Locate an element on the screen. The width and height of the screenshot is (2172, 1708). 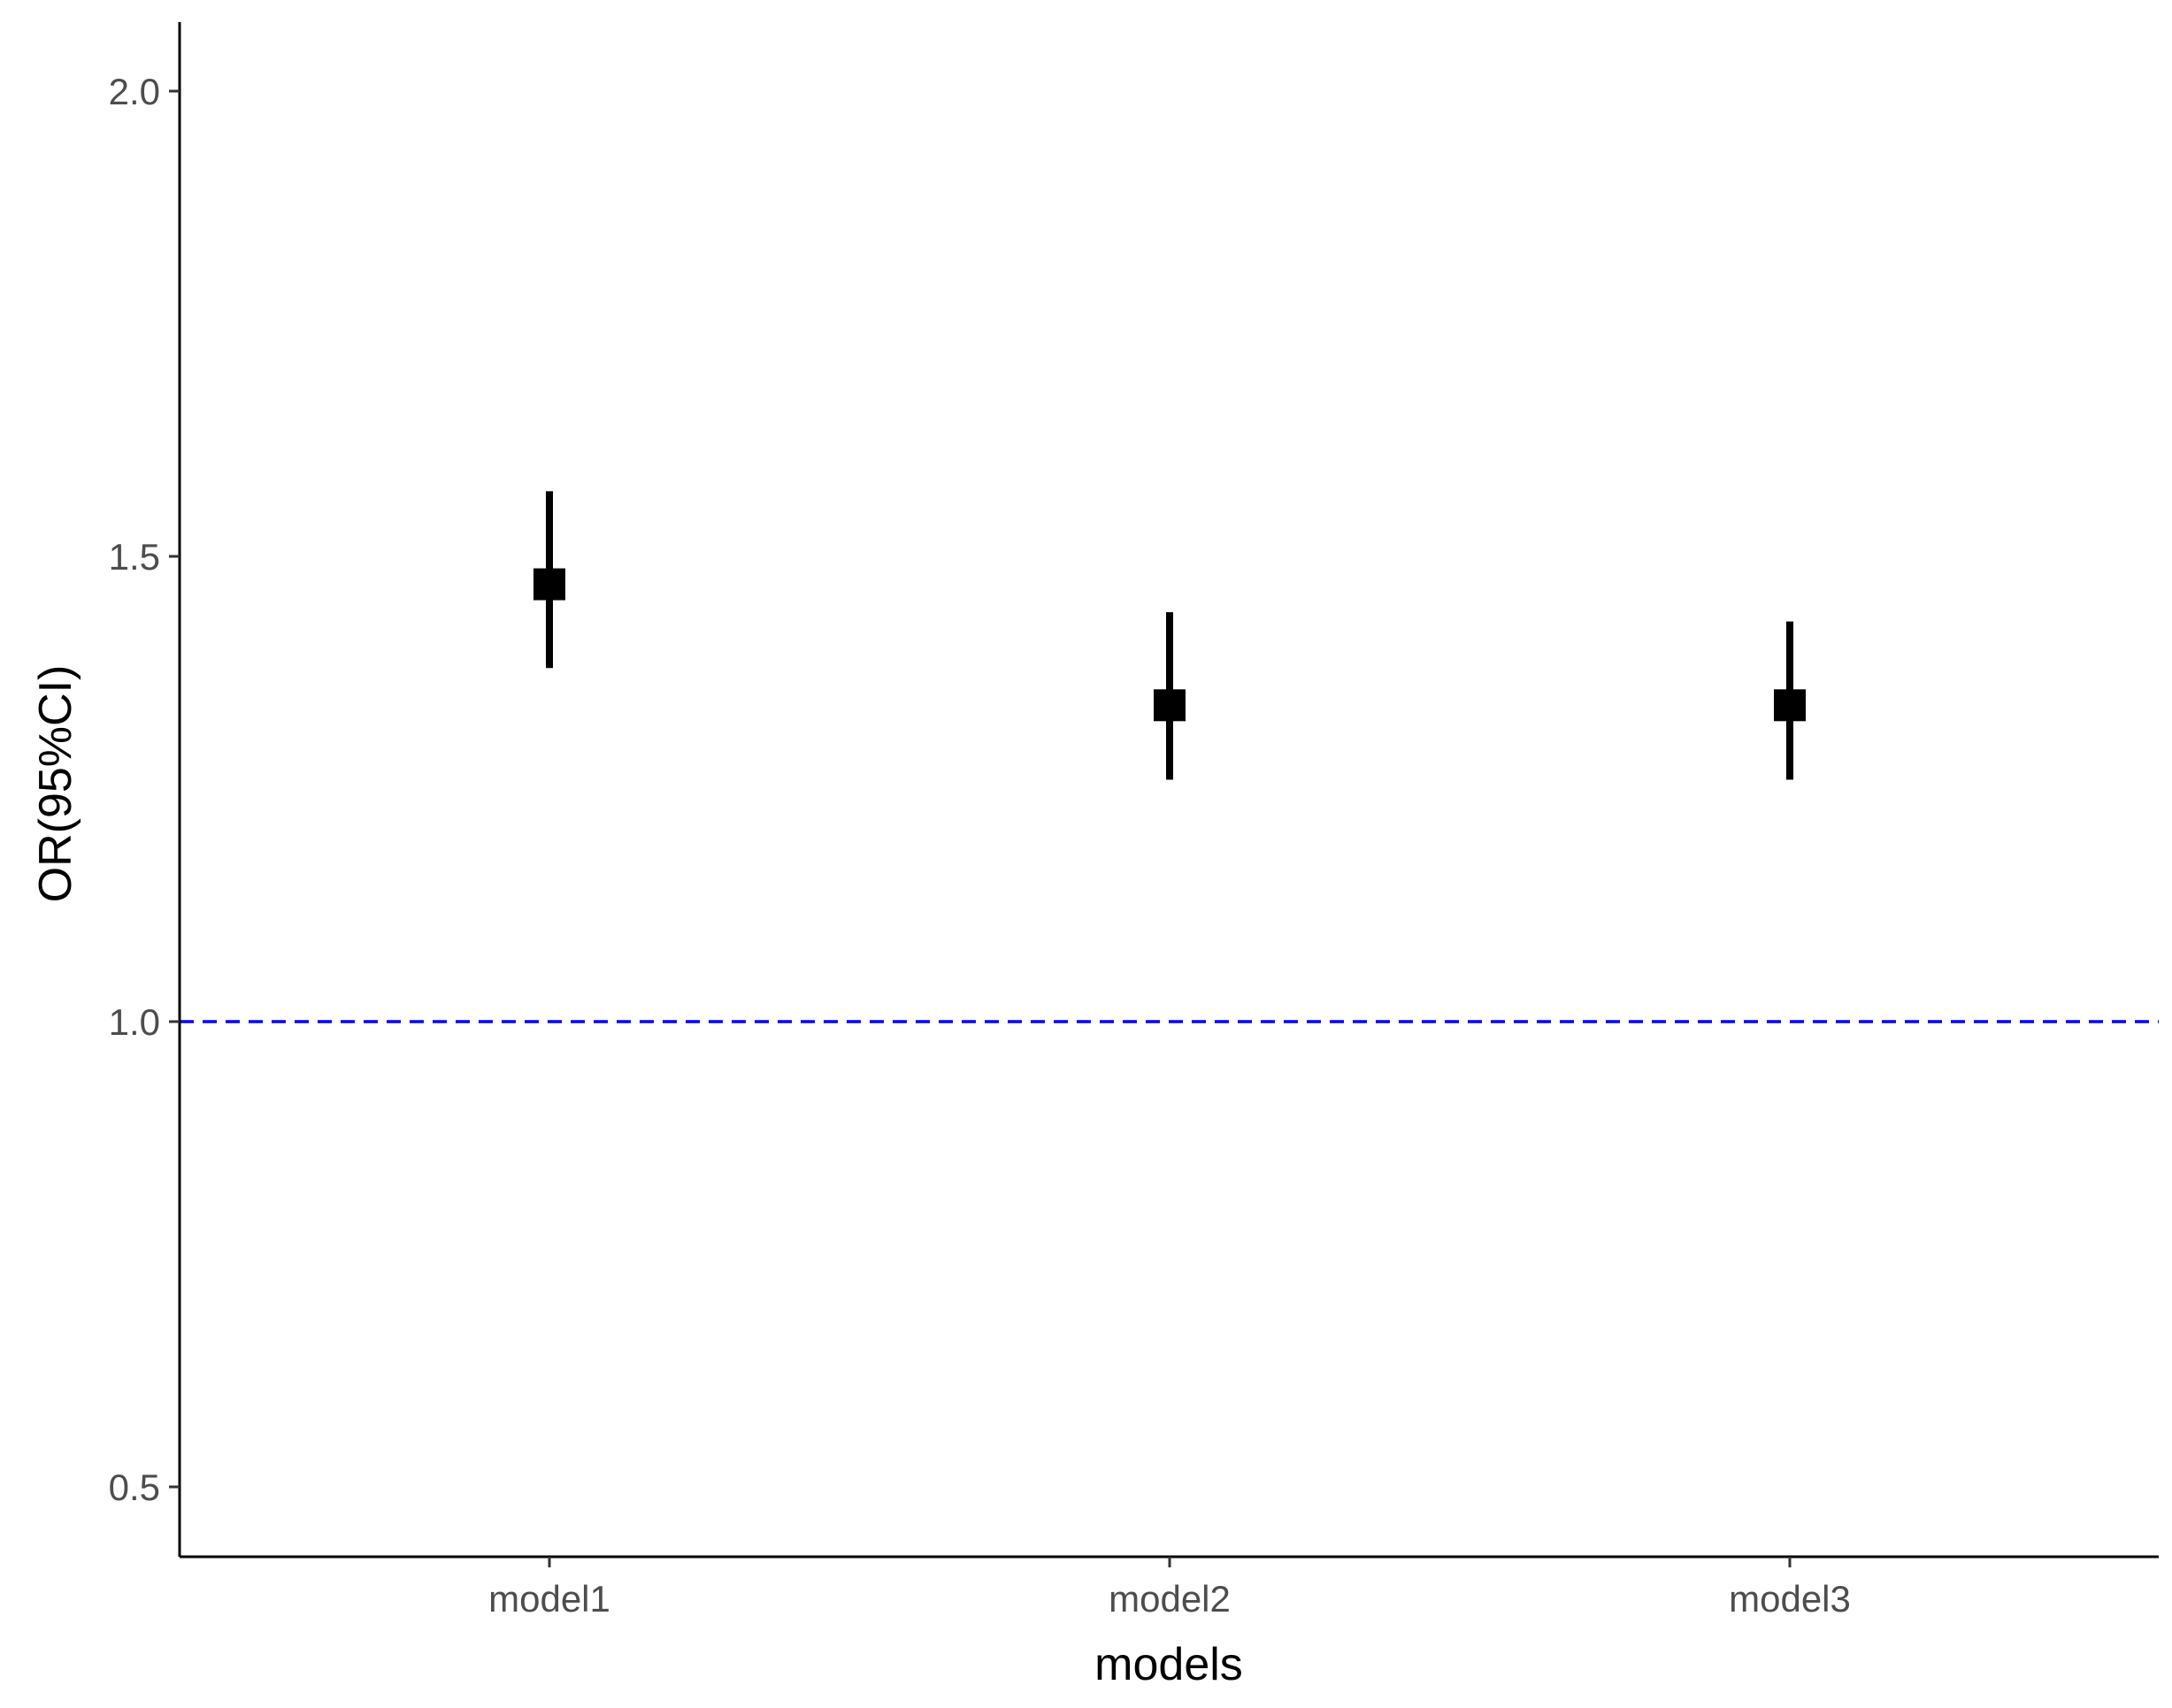
y-tick-label: 1.0 is located at coordinates (134, 1022).